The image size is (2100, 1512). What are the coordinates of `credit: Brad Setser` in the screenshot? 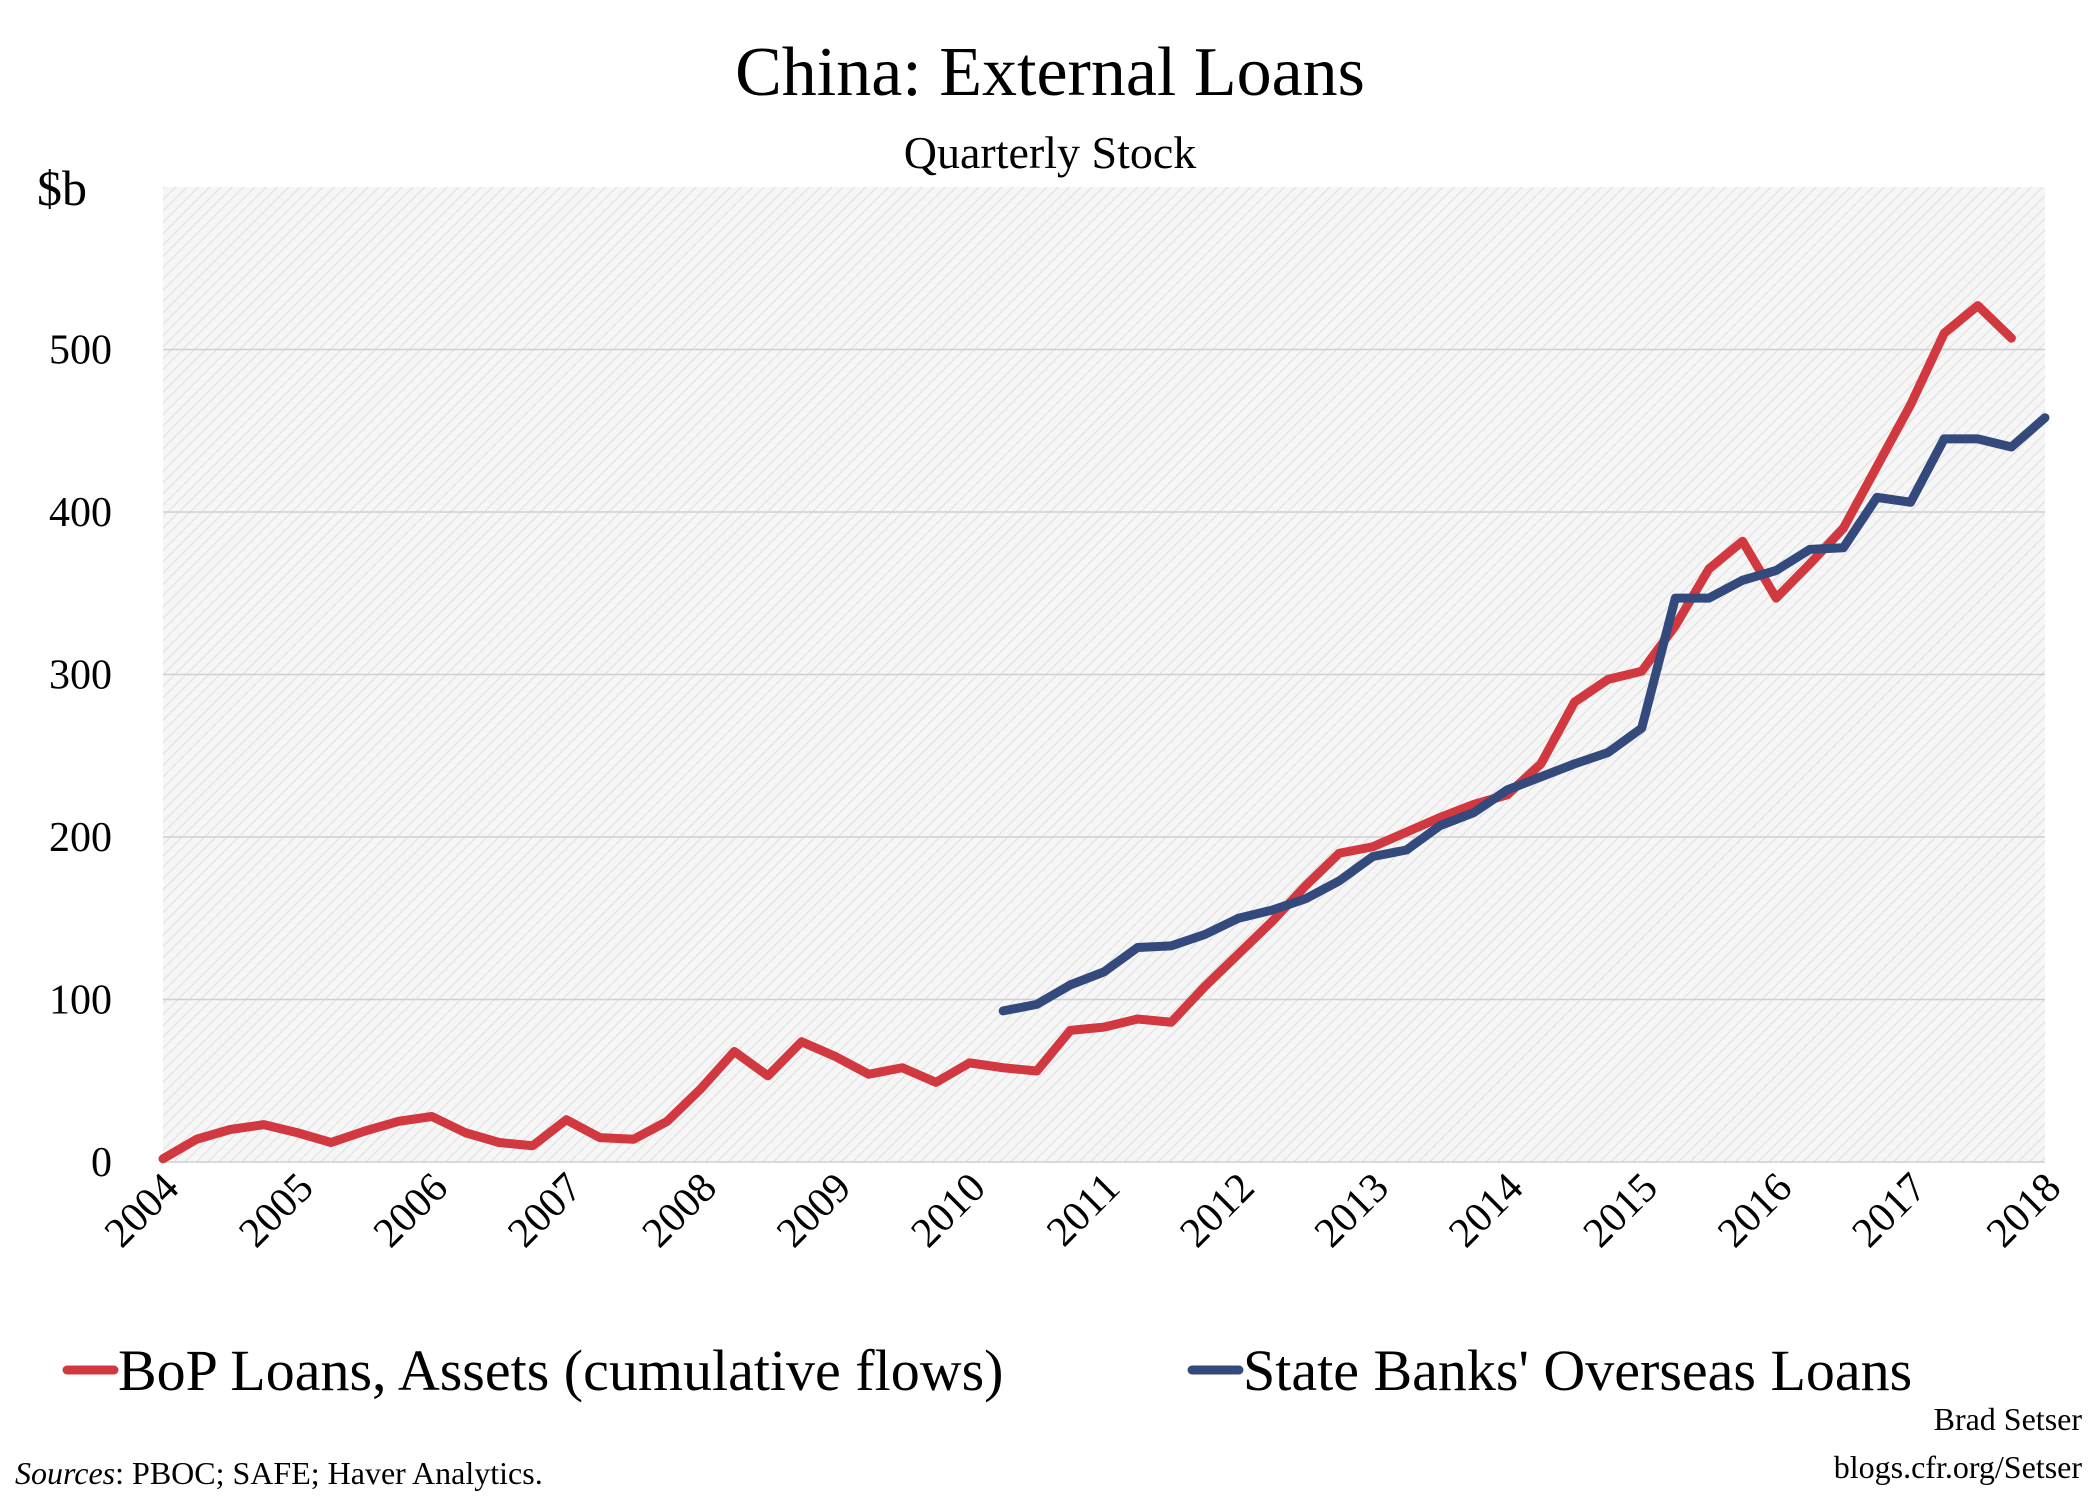 It's located at (2008, 1419).